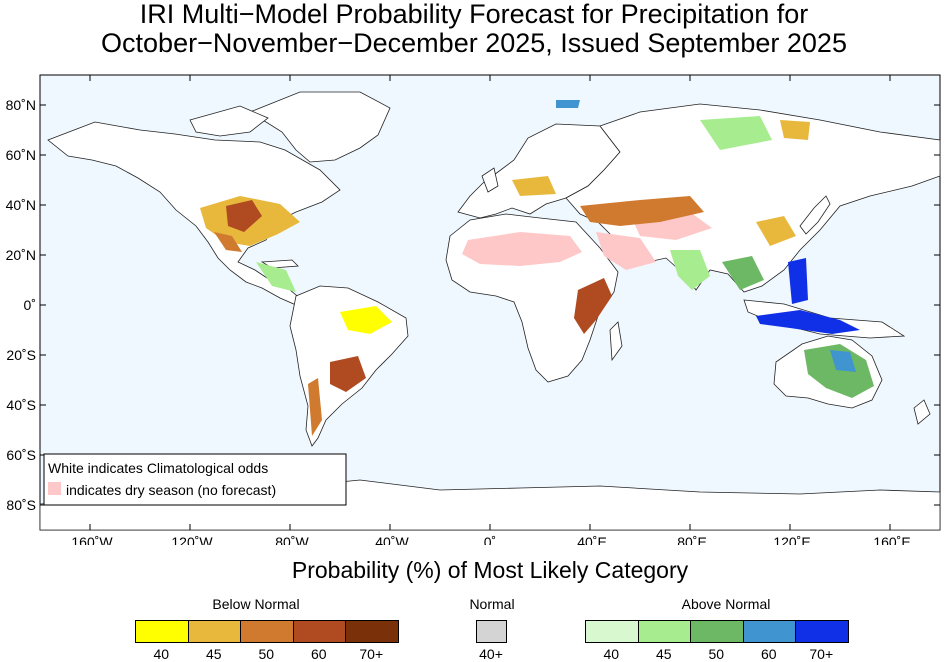  What do you see at coordinates (922, 412) in the screenshot?
I see `land-new-zealand` at bounding box center [922, 412].